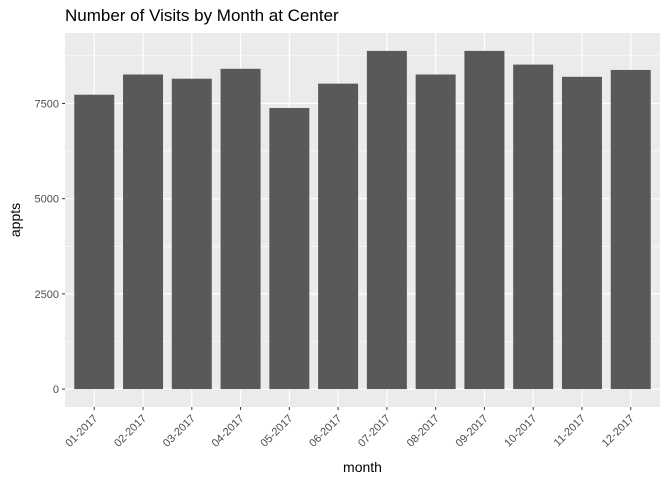  What do you see at coordinates (47, 295) in the screenshot?
I see `y-tick-label: 2500` at bounding box center [47, 295].